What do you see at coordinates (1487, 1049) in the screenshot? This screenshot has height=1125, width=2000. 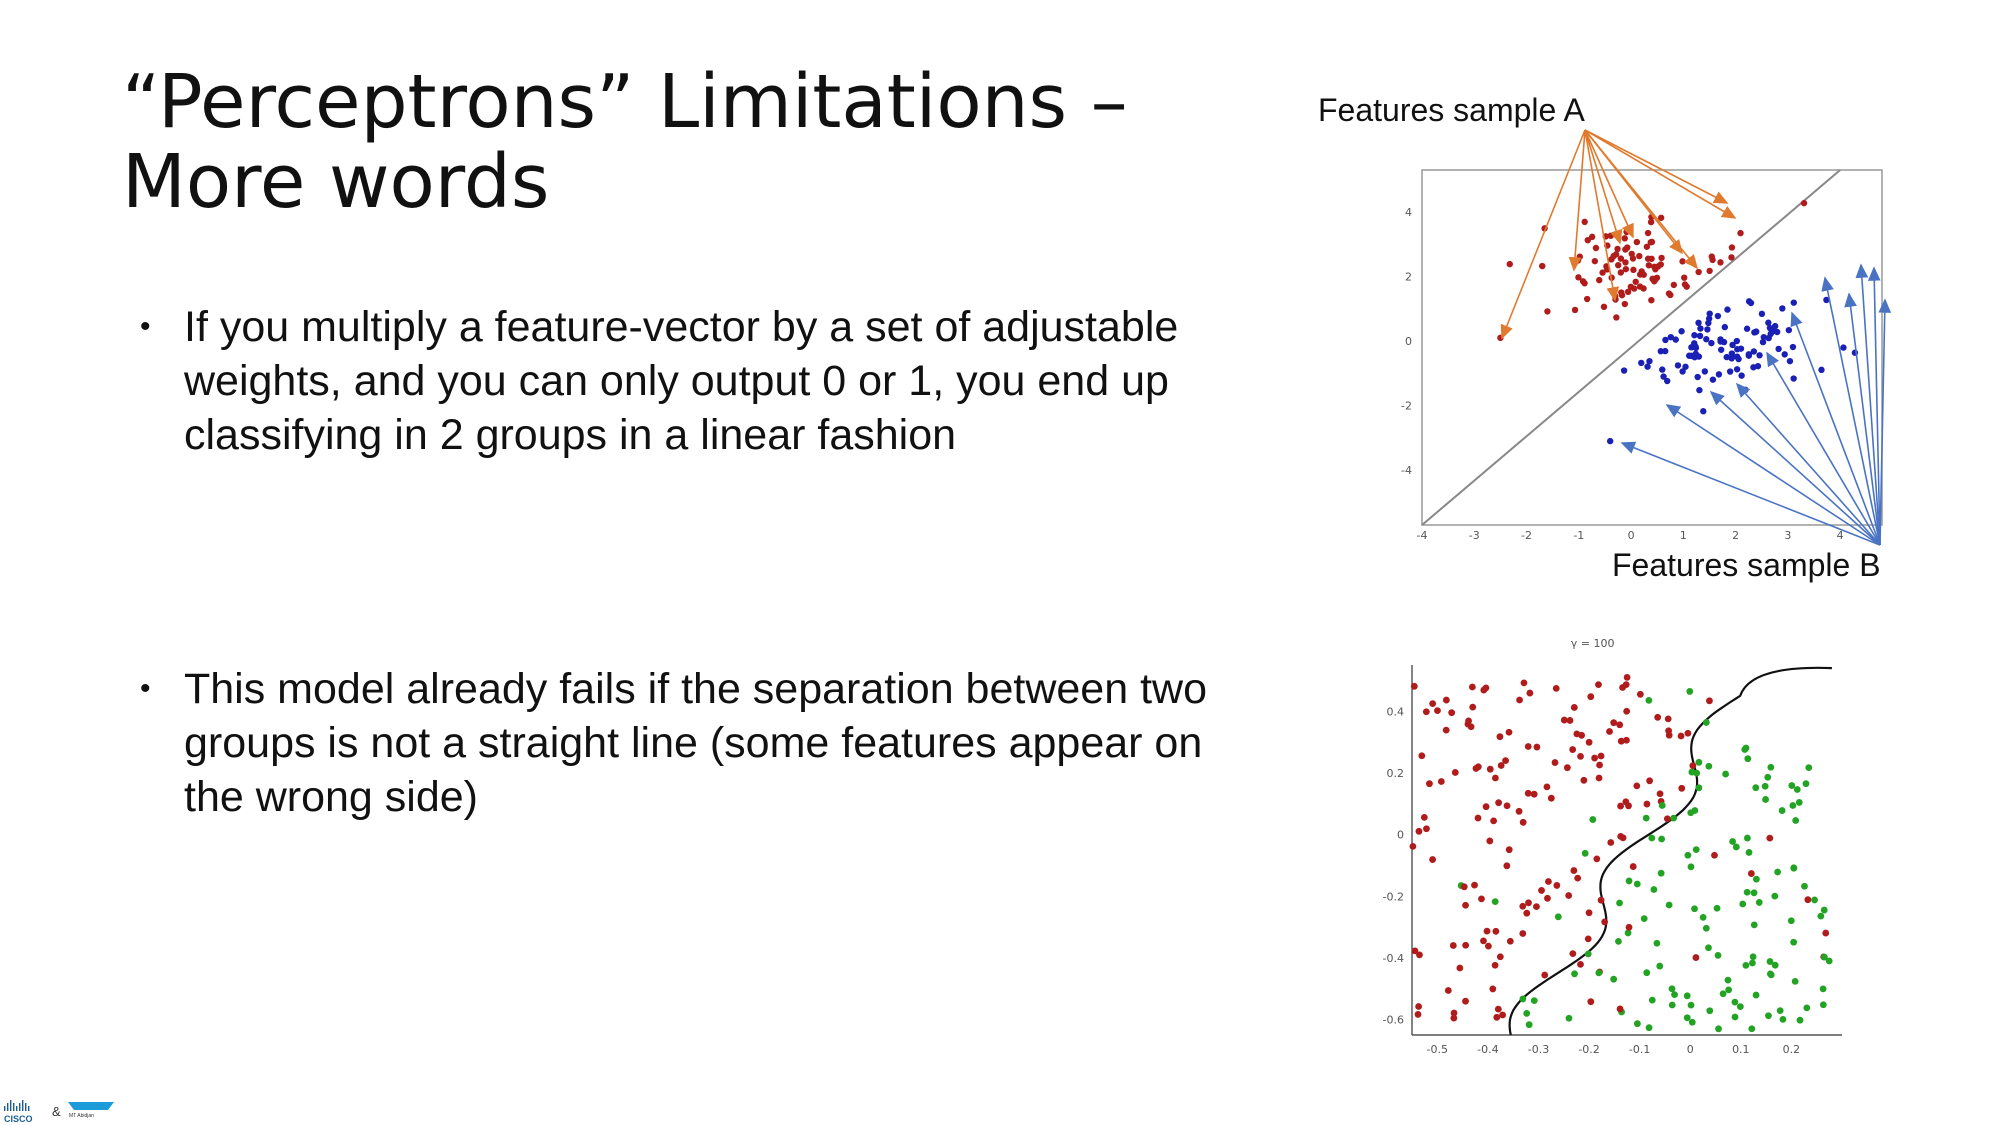 I see `x-tick-label: -0.4` at bounding box center [1487, 1049].